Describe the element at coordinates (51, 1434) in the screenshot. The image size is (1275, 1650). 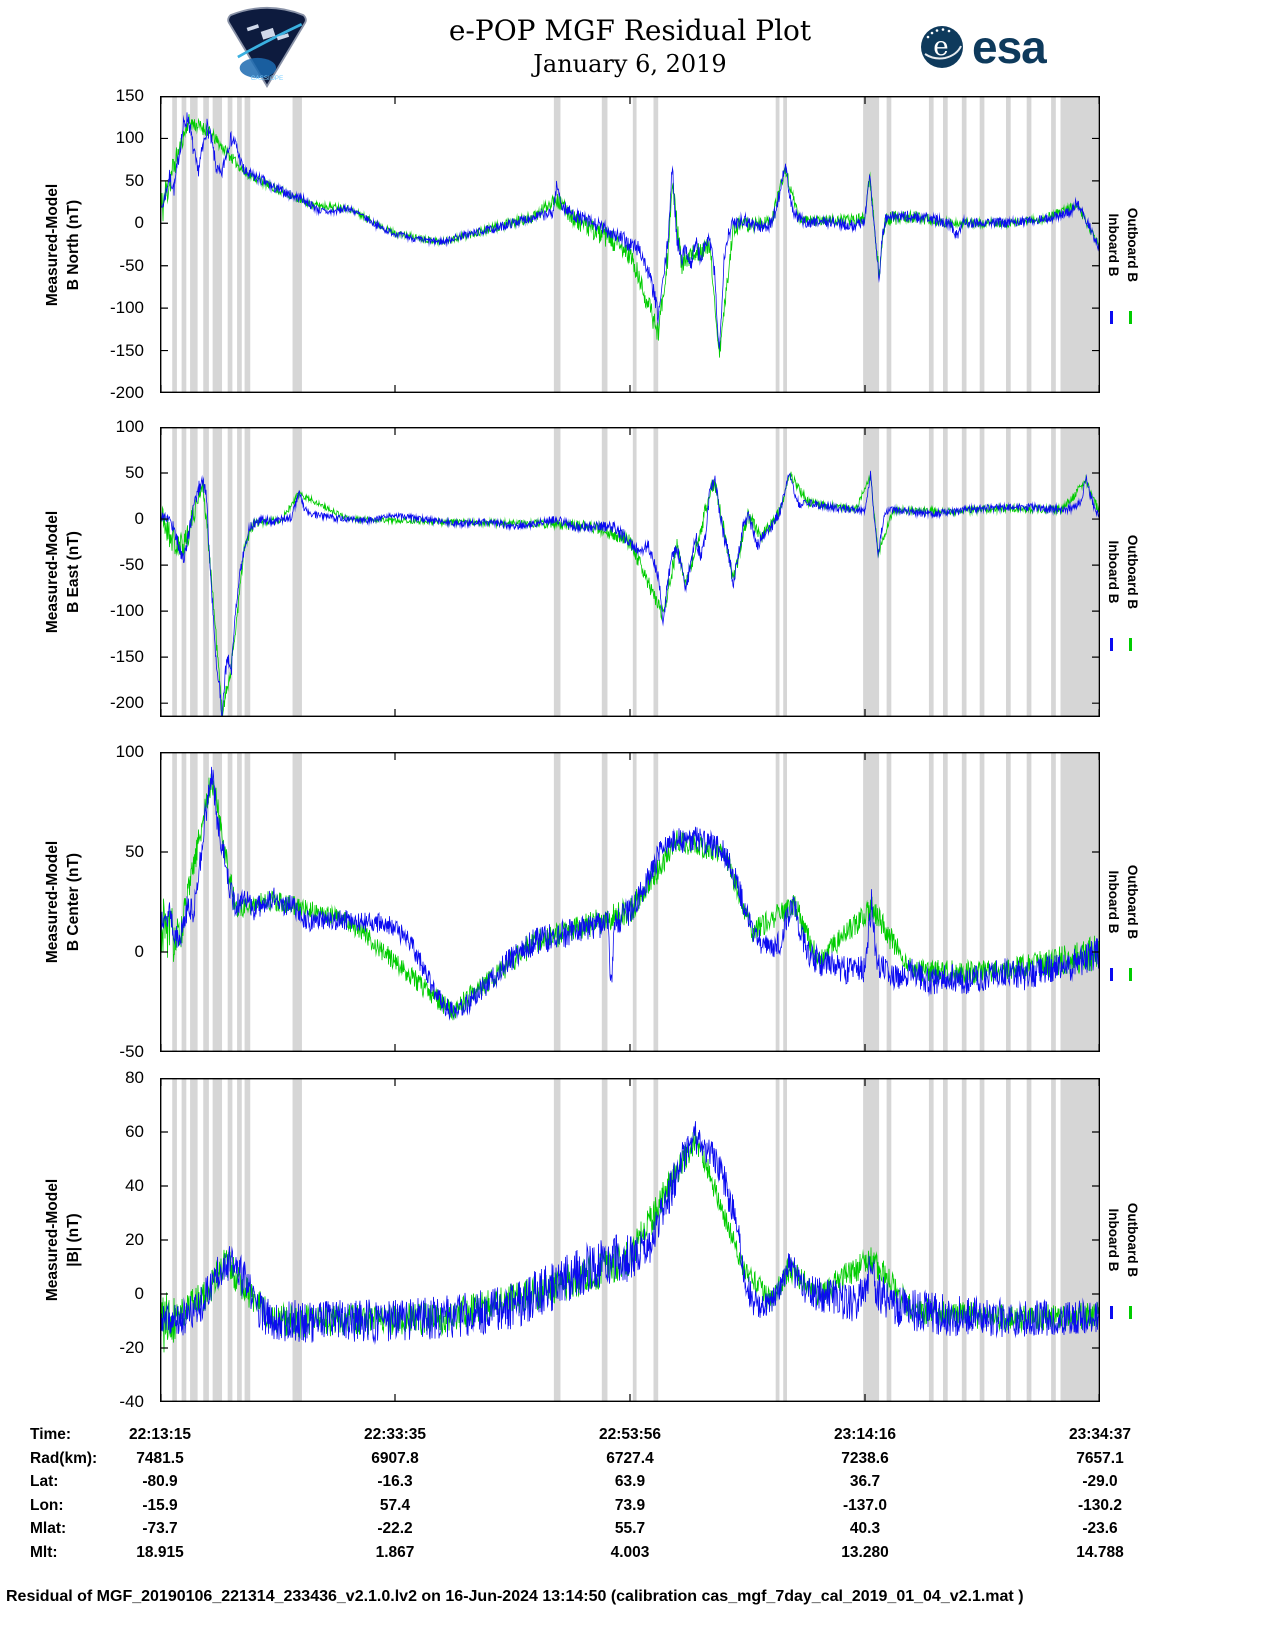
I see `table-row-label: Time:` at that location.